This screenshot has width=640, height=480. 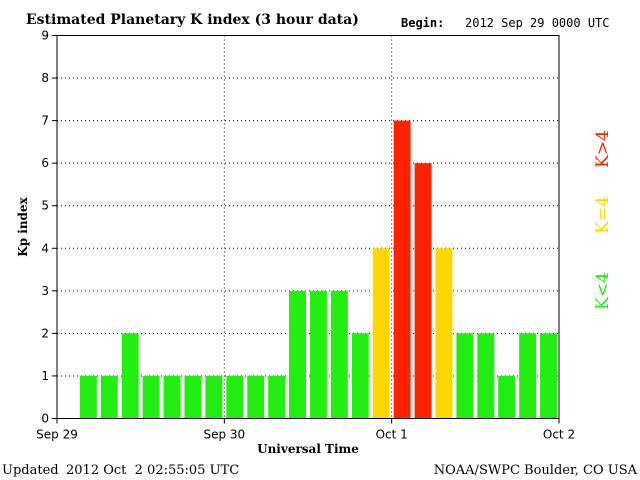 I want to click on y-tick-label: 1, so click(x=45, y=376).